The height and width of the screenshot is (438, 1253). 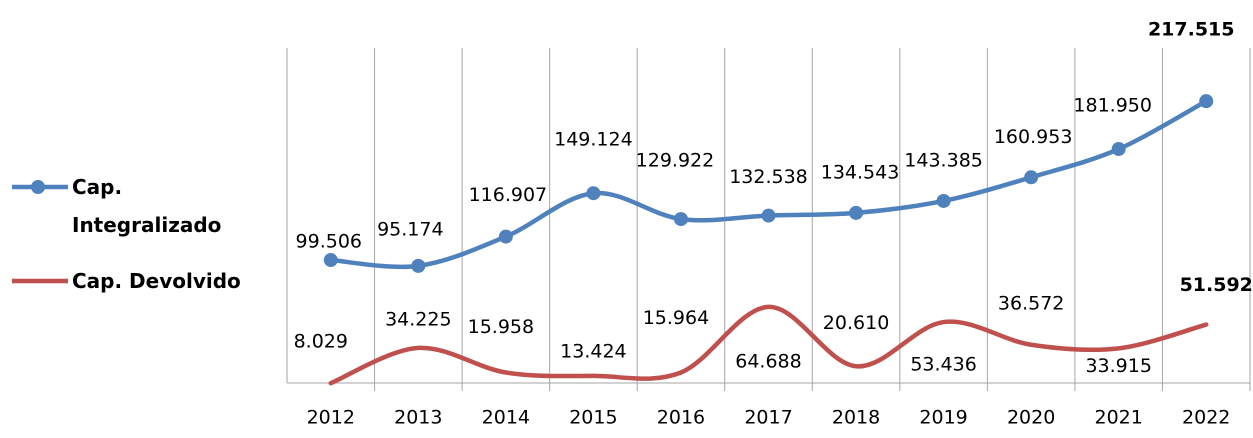 I want to click on data-label: 95.174, so click(x=410, y=229).